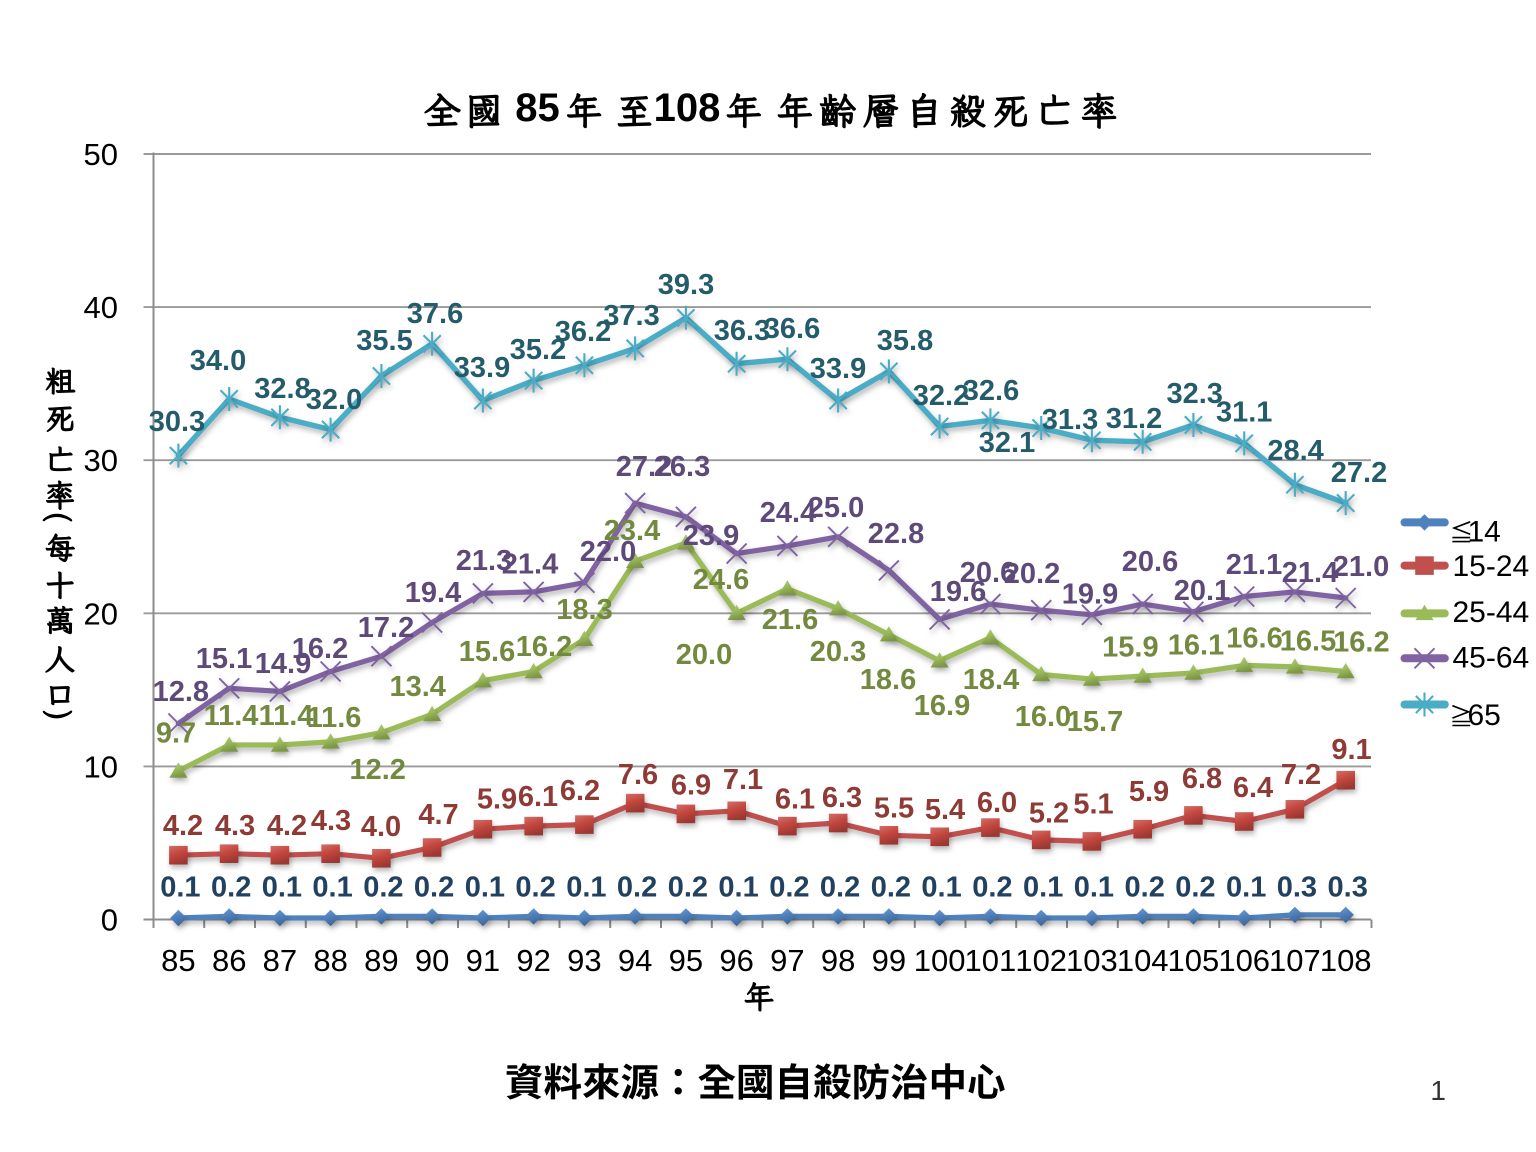  I want to click on svg-text: 15.6, so click(487, 652).